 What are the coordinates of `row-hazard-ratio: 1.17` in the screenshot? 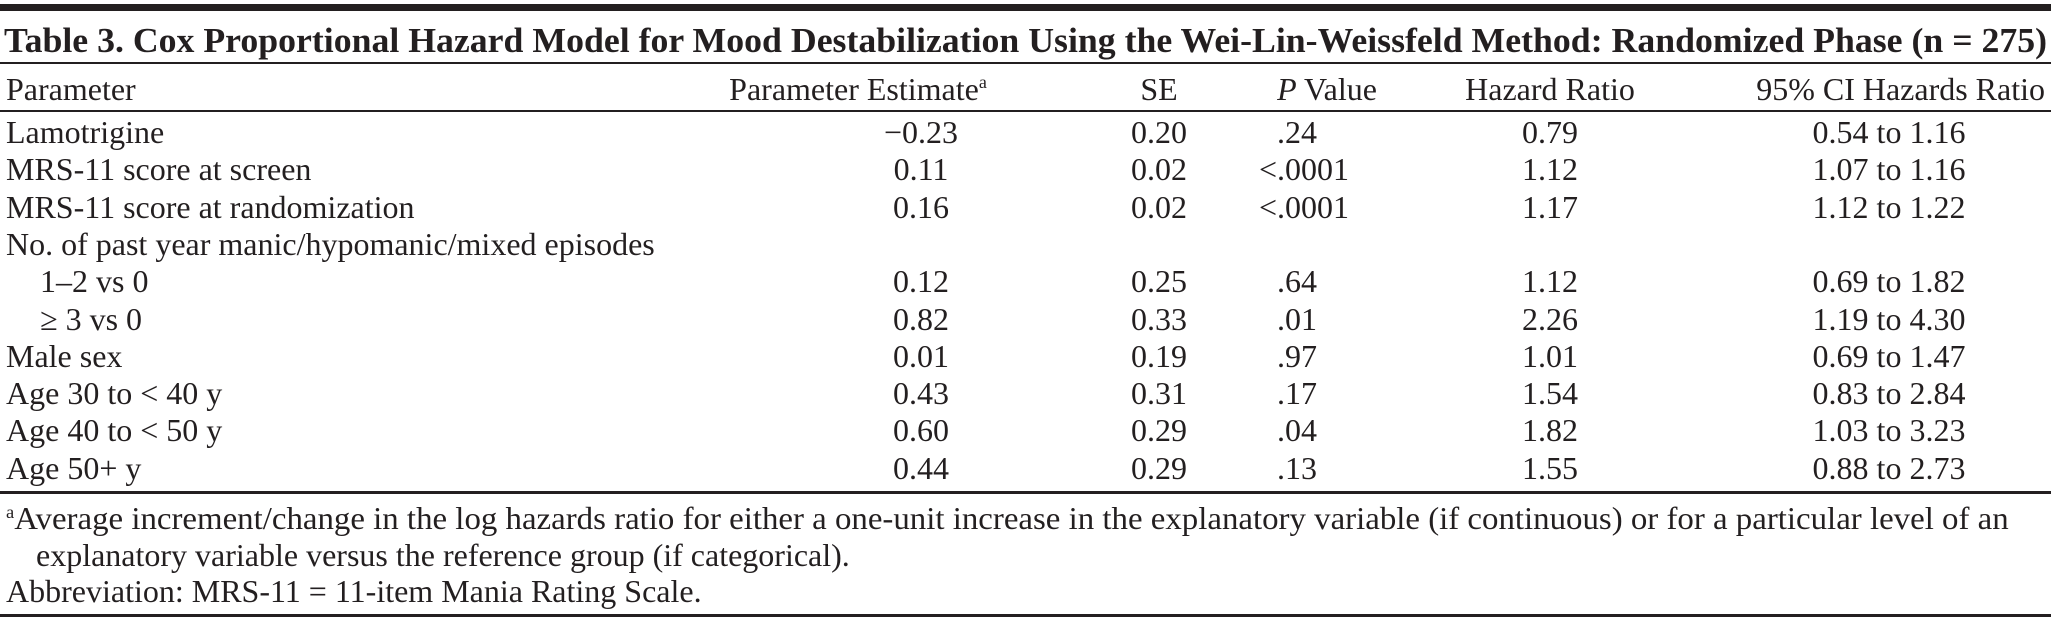 It's located at (1550, 206).